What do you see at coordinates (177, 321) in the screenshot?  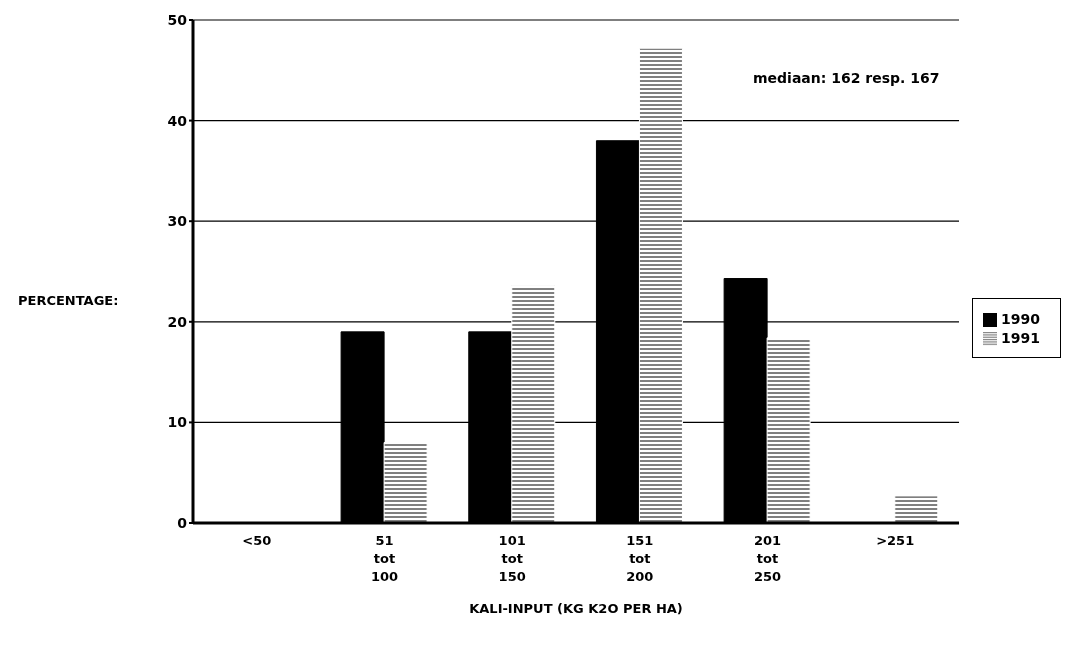 I see `y-tick-label: 20` at bounding box center [177, 321].